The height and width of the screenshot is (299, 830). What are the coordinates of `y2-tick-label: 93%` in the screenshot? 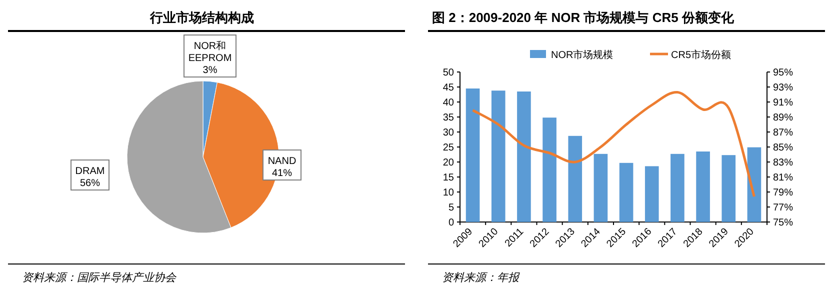 It's located at (783, 88).